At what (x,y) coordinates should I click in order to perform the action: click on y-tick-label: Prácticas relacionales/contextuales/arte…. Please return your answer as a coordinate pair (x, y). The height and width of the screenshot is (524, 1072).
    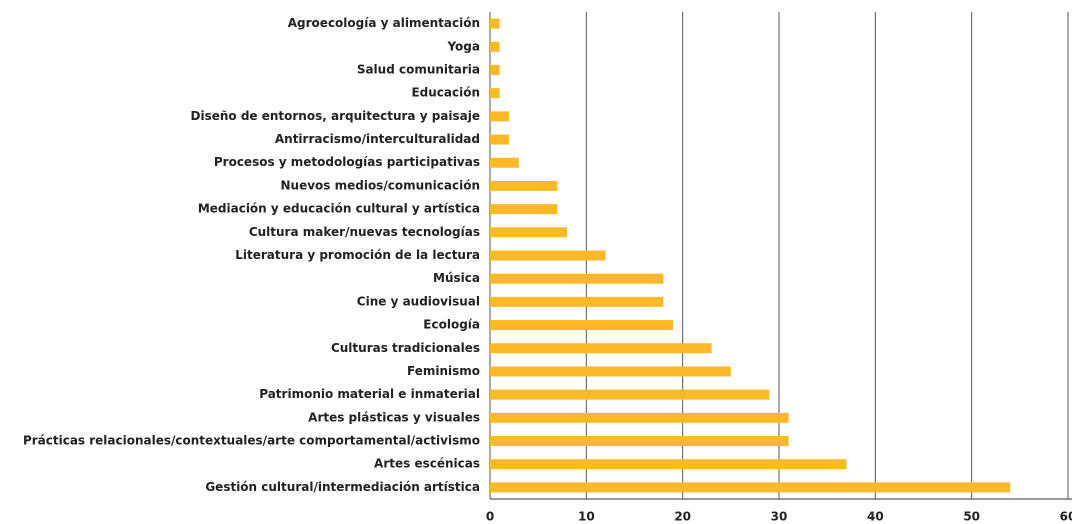
    Looking at the image, I should click on (251, 441).